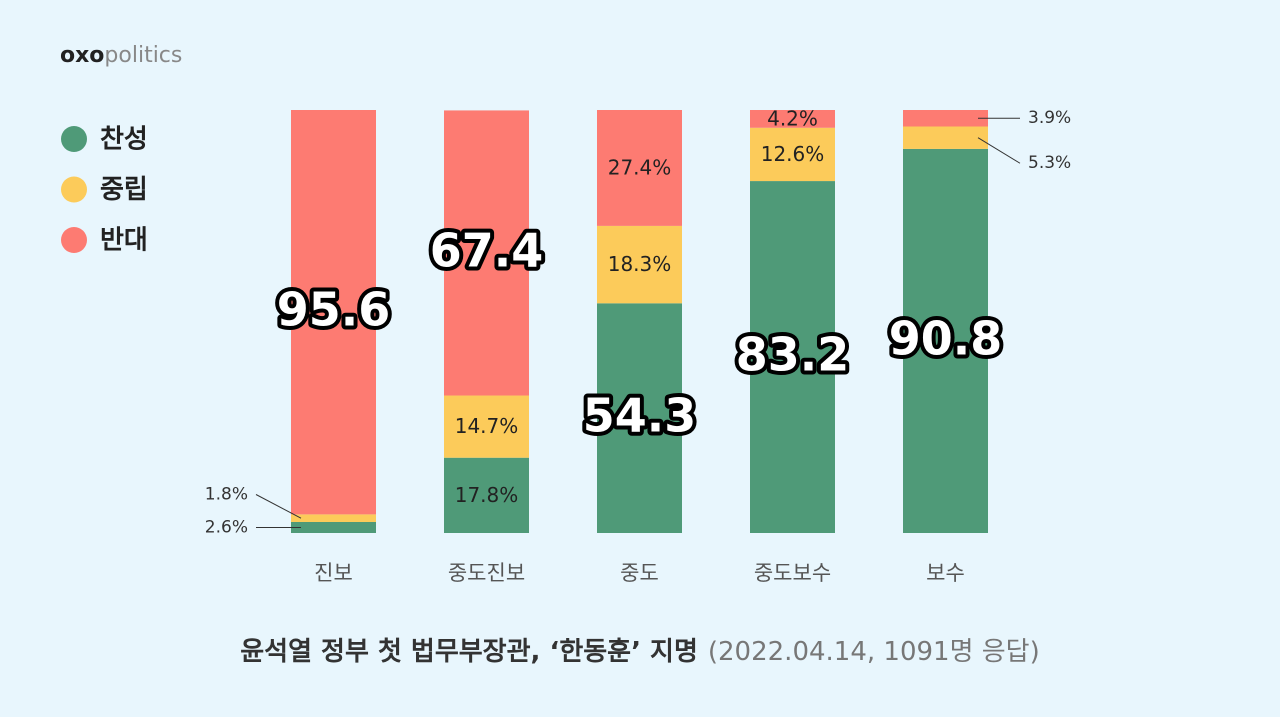  I want to click on value-label-large: 83.2, so click(793, 355).